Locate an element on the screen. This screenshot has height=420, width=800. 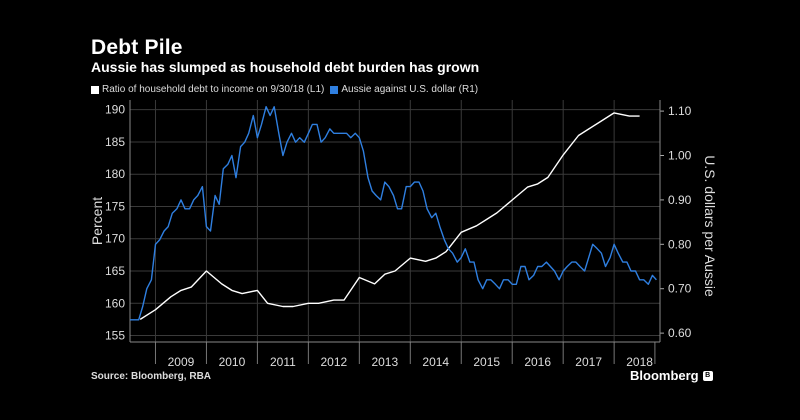
y-left-tick-label: 155 is located at coordinates (115, 336).